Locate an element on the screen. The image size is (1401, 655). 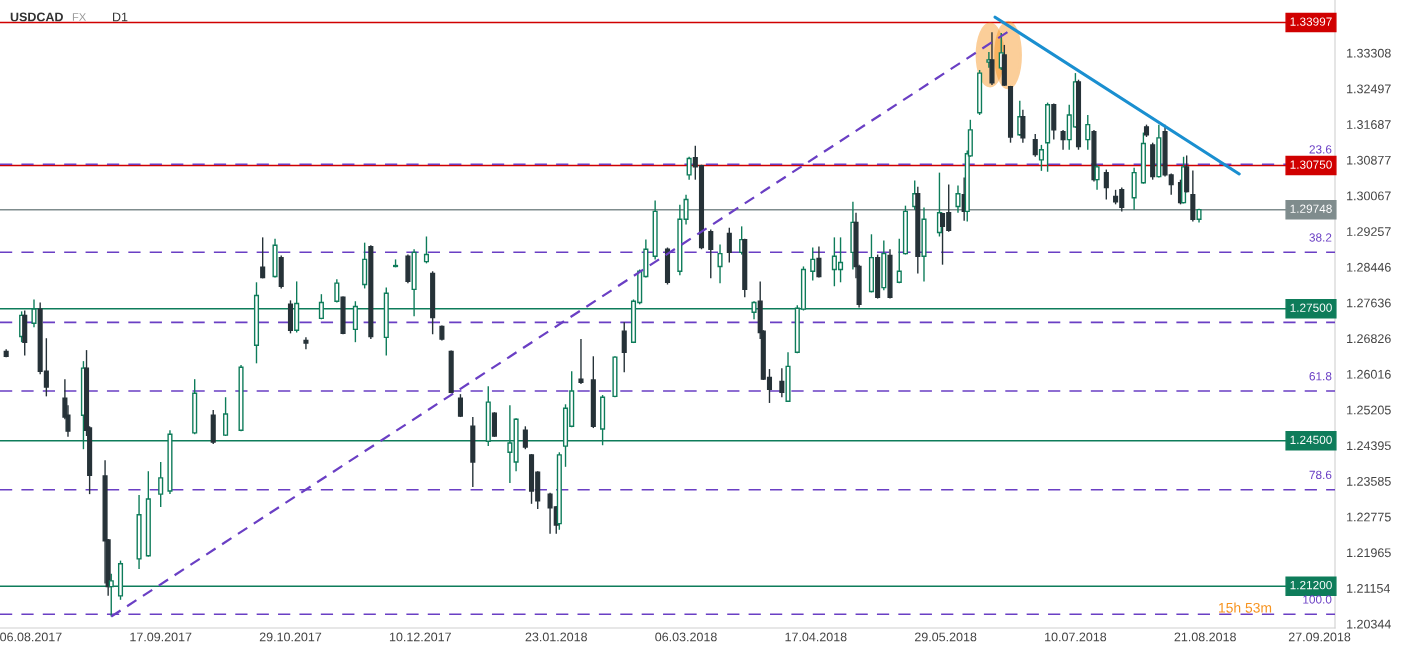
x-tick-label: 29.10.2017 is located at coordinates (290, 637).